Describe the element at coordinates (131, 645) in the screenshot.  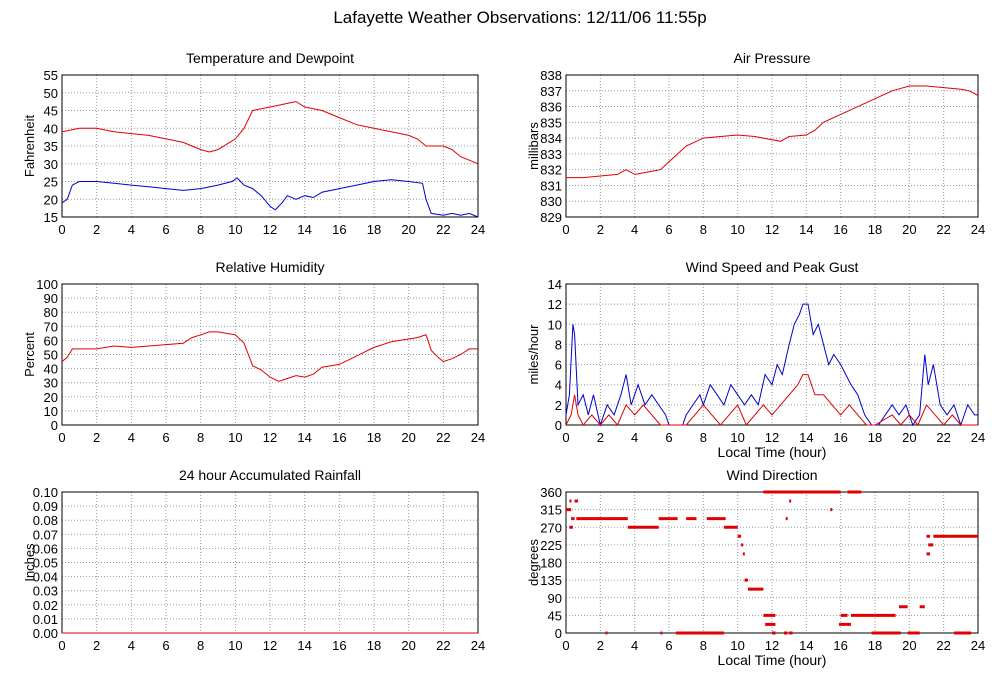
I see `rainfall-xtick-label: 4` at that location.